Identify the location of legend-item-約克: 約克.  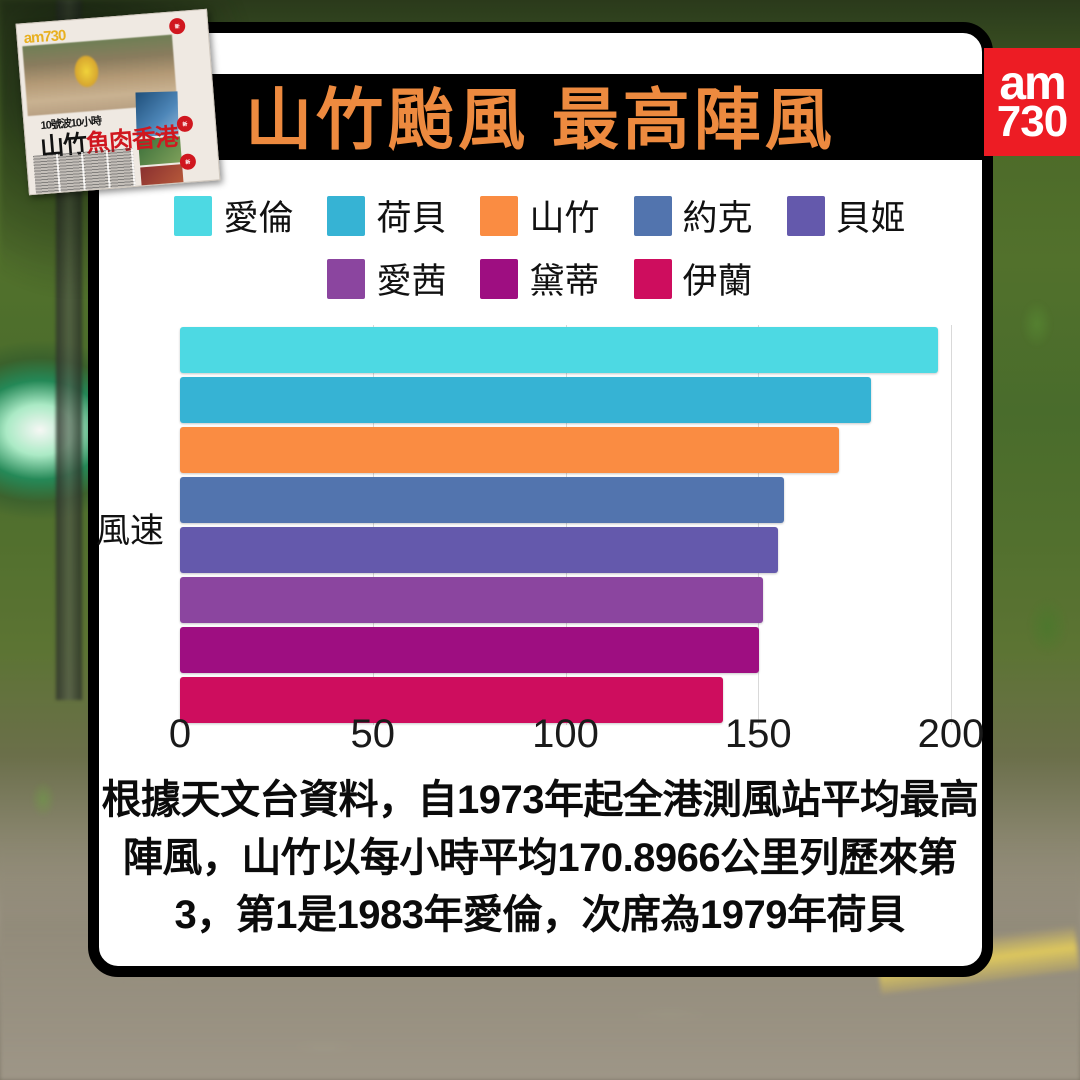
(693, 215).